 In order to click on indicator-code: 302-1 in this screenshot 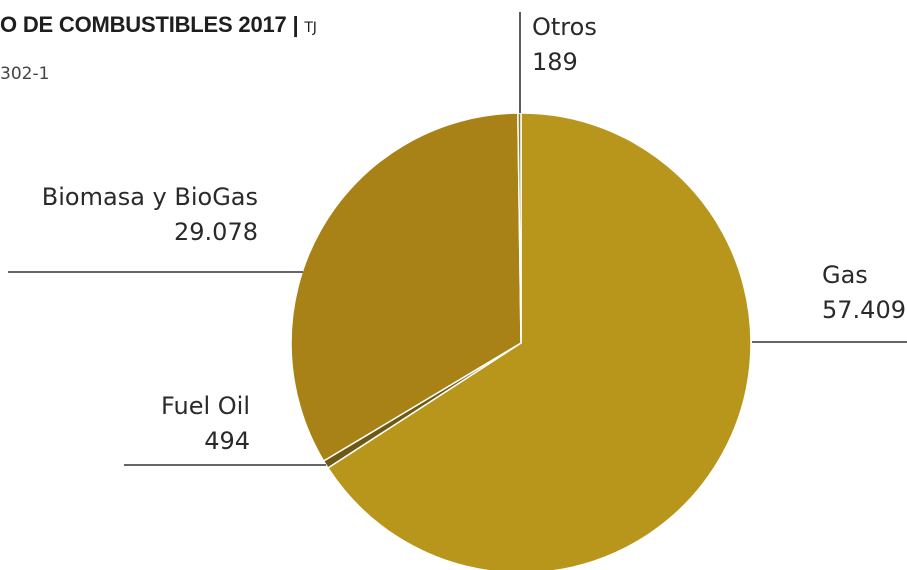, I will do `click(25, 74)`.